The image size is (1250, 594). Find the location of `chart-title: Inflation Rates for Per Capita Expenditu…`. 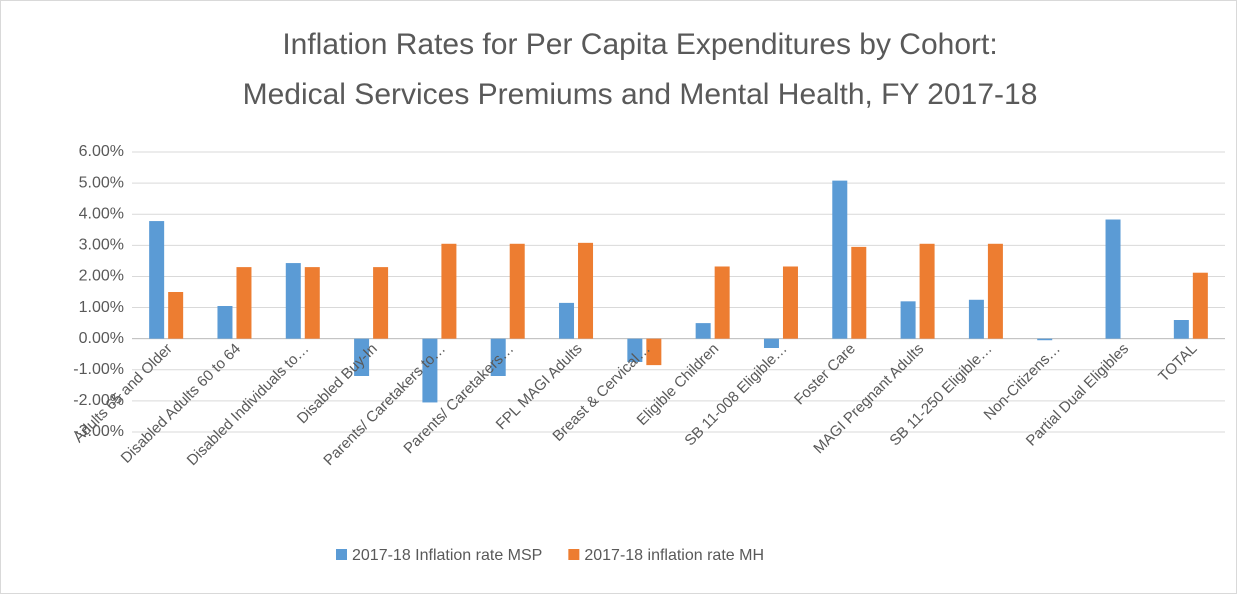

chart-title: Inflation Rates for Per Capita Expenditu… is located at coordinates (639, 44).